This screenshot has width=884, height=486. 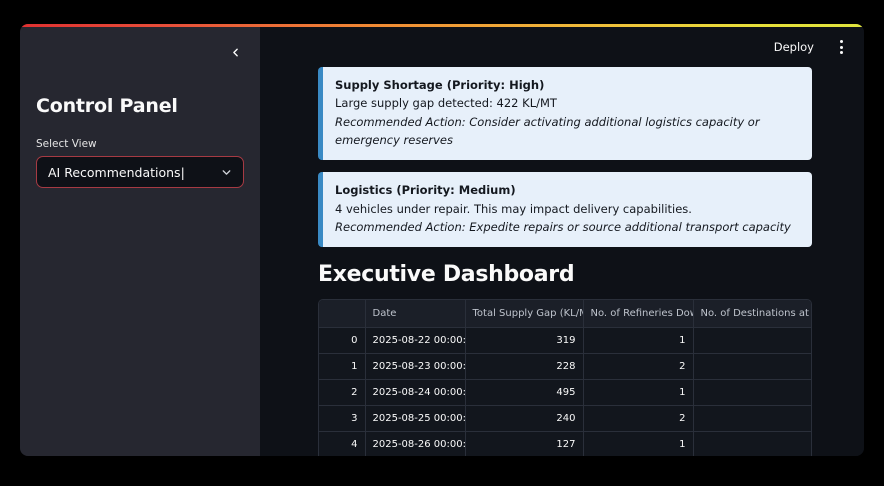 What do you see at coordinates (425, 190) in the screenshot?
I see `alert-title: Logistics (Priority: Medium)` at bounding box center [425, 190].